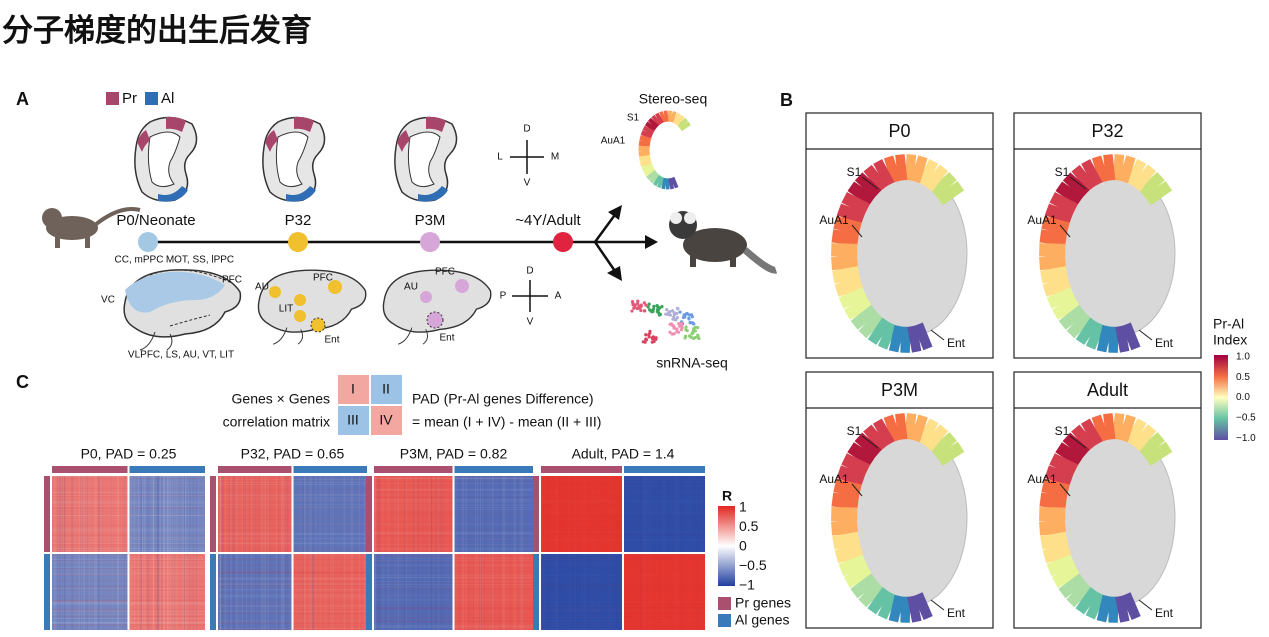 The image size is (1269, 637). Describe the element at coordinates (175, 292) in the screenshot. I see `region-patch` at that location.